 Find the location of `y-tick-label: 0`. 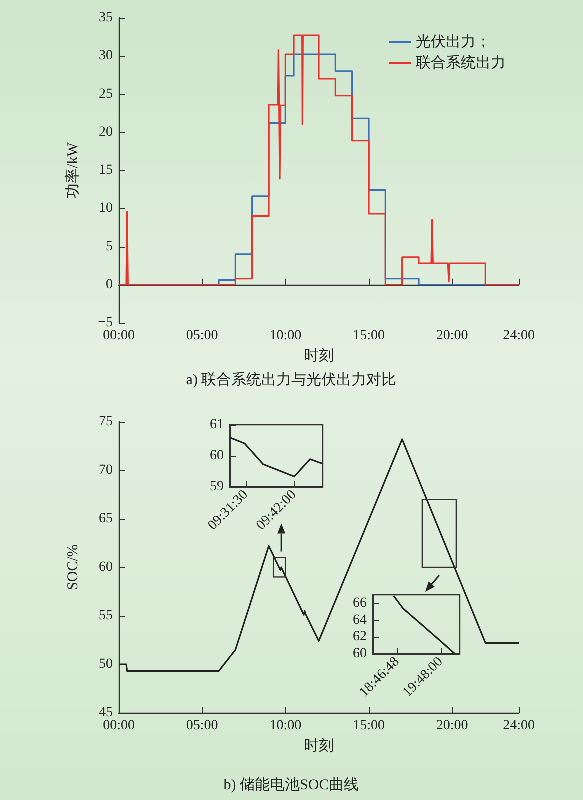

y-tick-label: 0 is located at coordinates (109, 284).